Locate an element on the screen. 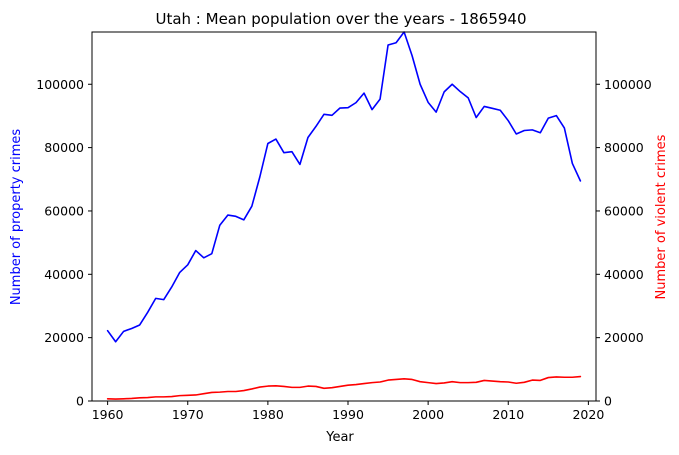  y-axis-right: 0 20000 40000 60000 80000 100000 is located at coordinates (624, 243).